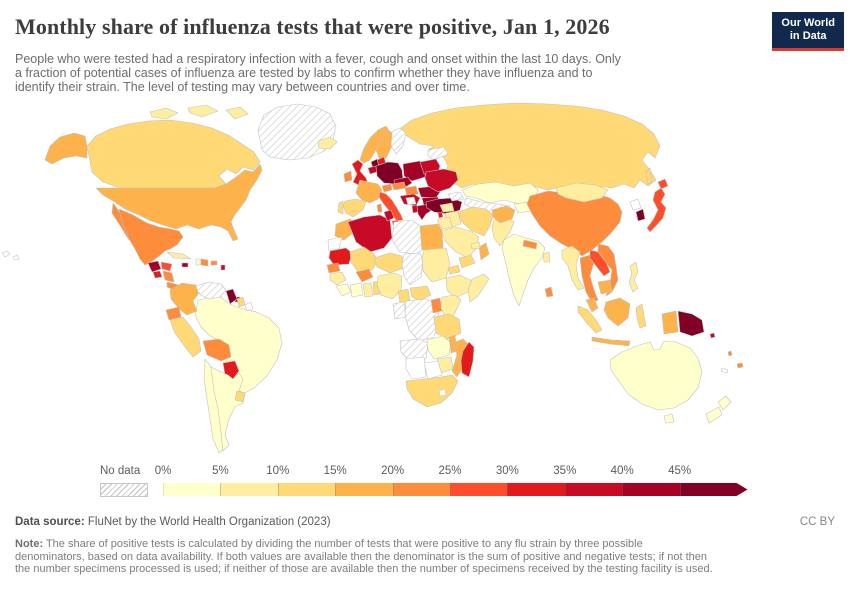 This screenshot has width=850, height=600. What do you see at coordinates (456, 196) in the screenshot?
I see `country-georgia-azerbaijan` at bounding box center [456, 196].